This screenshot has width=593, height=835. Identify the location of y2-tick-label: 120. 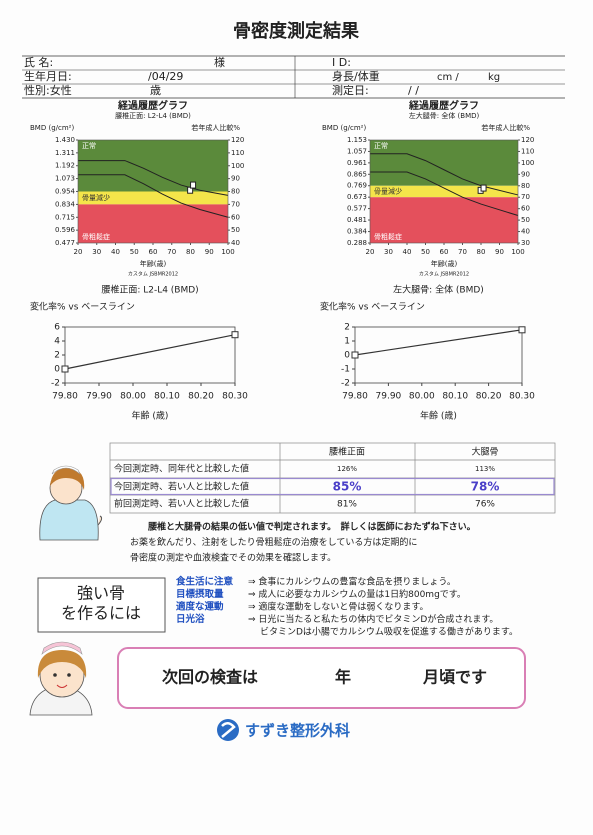
(527, 140).